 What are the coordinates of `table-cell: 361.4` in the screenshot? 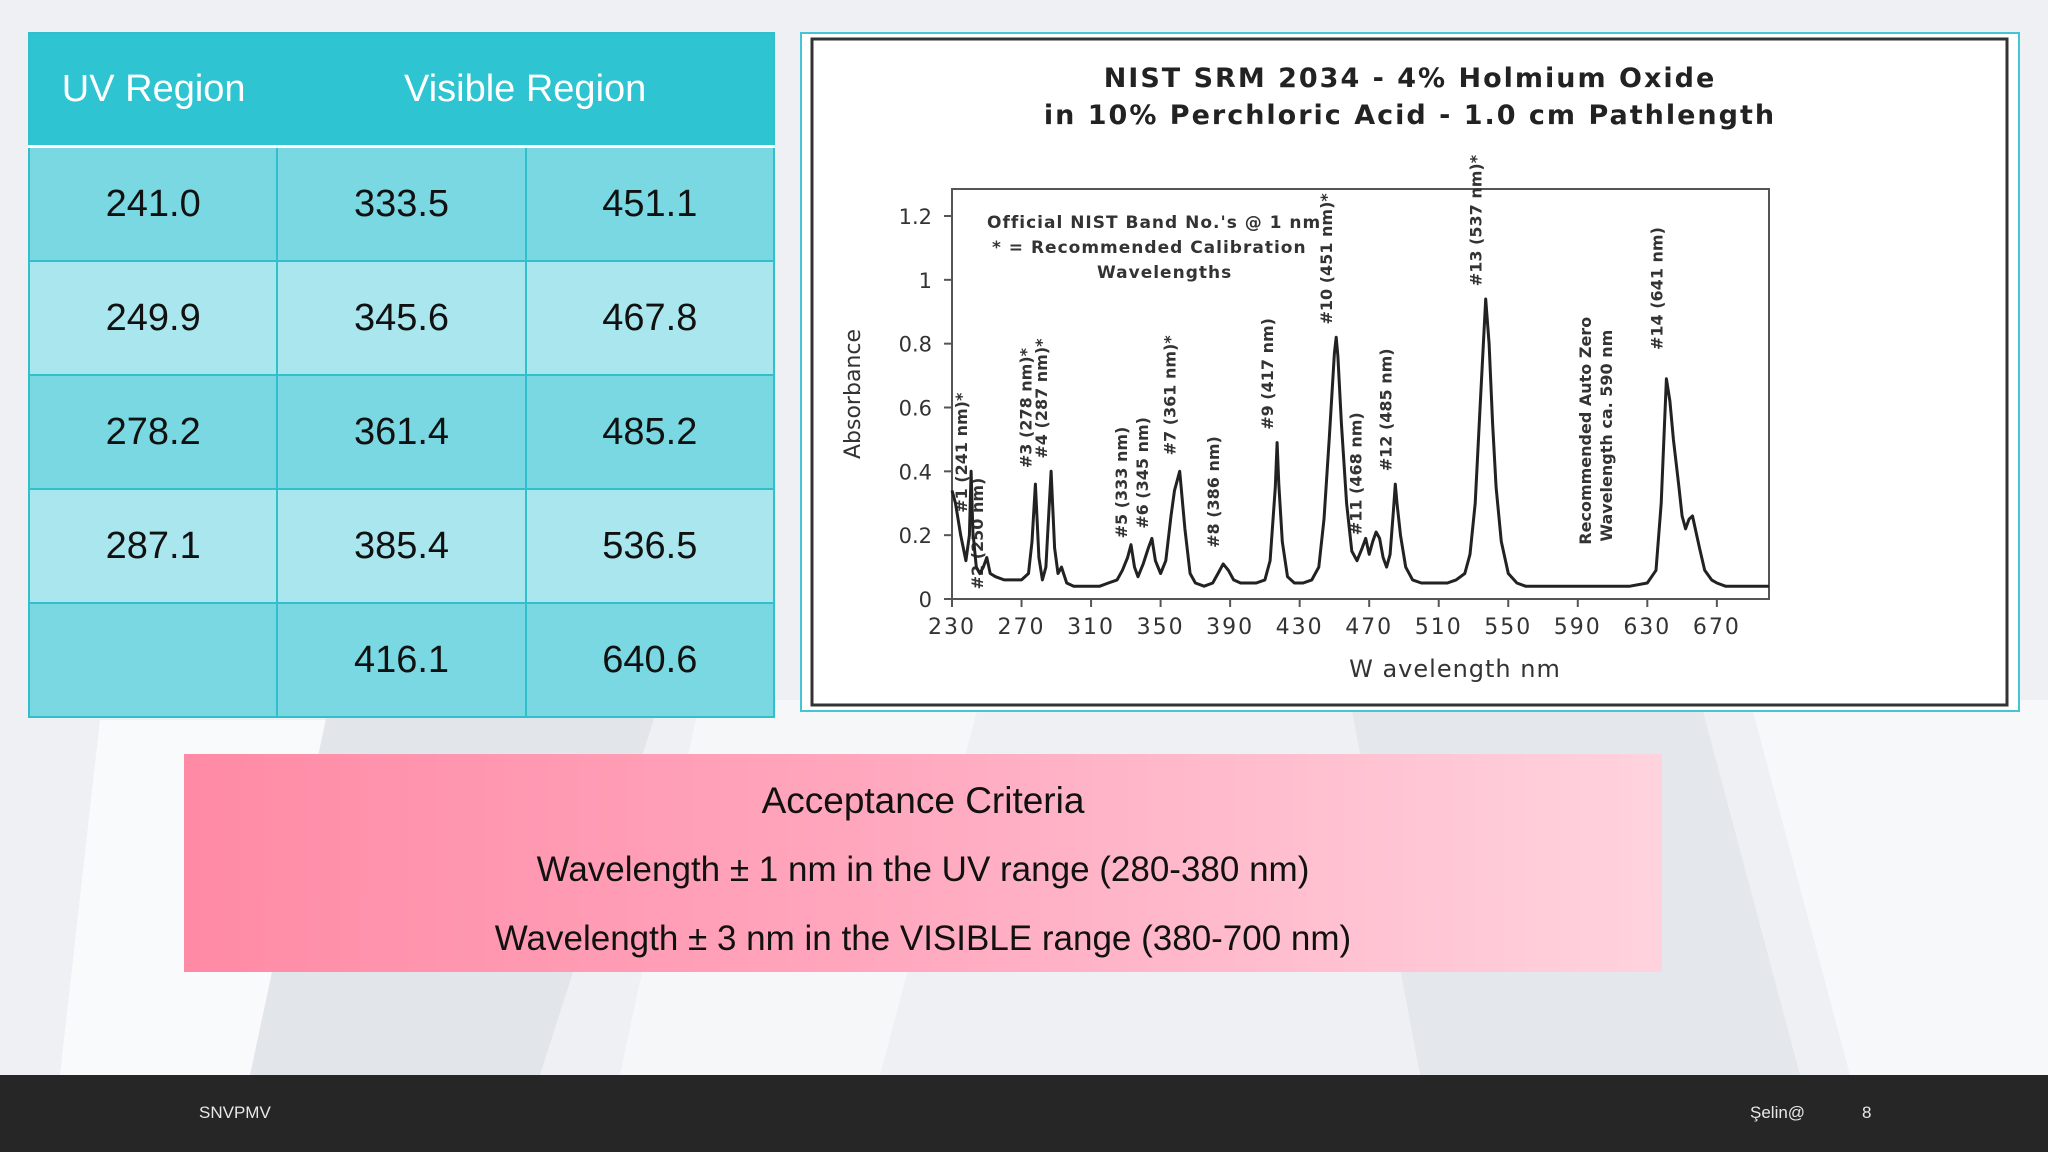 It's located at (401, 432).